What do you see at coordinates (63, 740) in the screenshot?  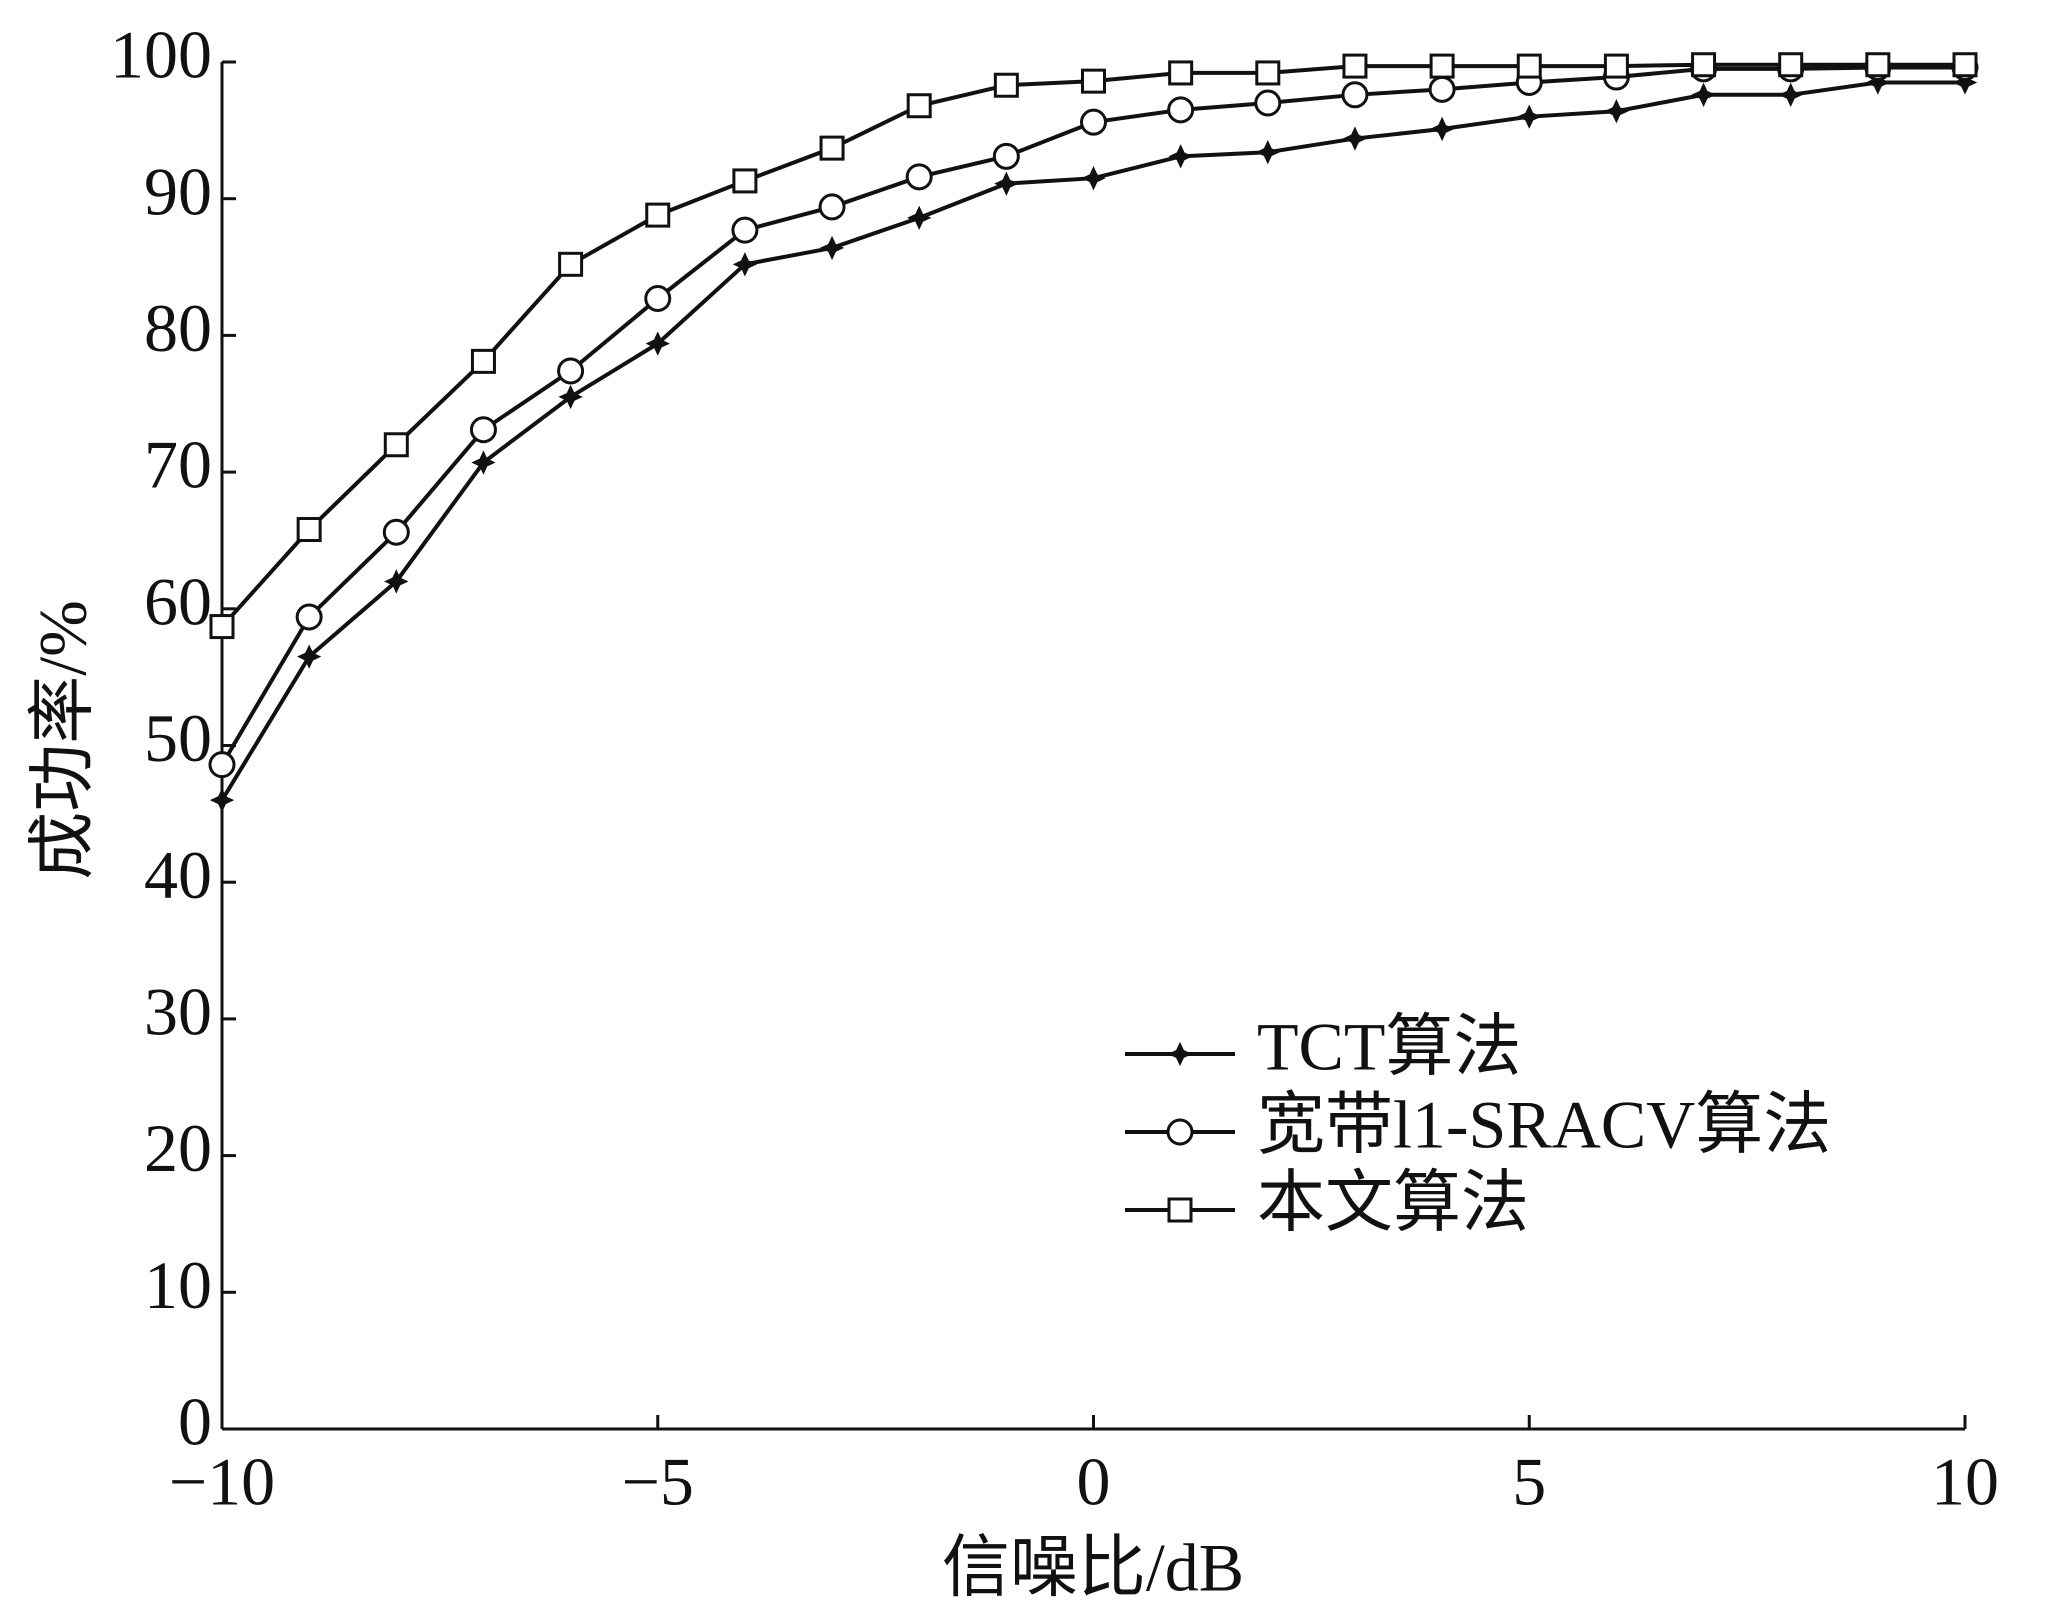 I see `y-axis-label: 成功率/%` at bounding box center [63, 740].